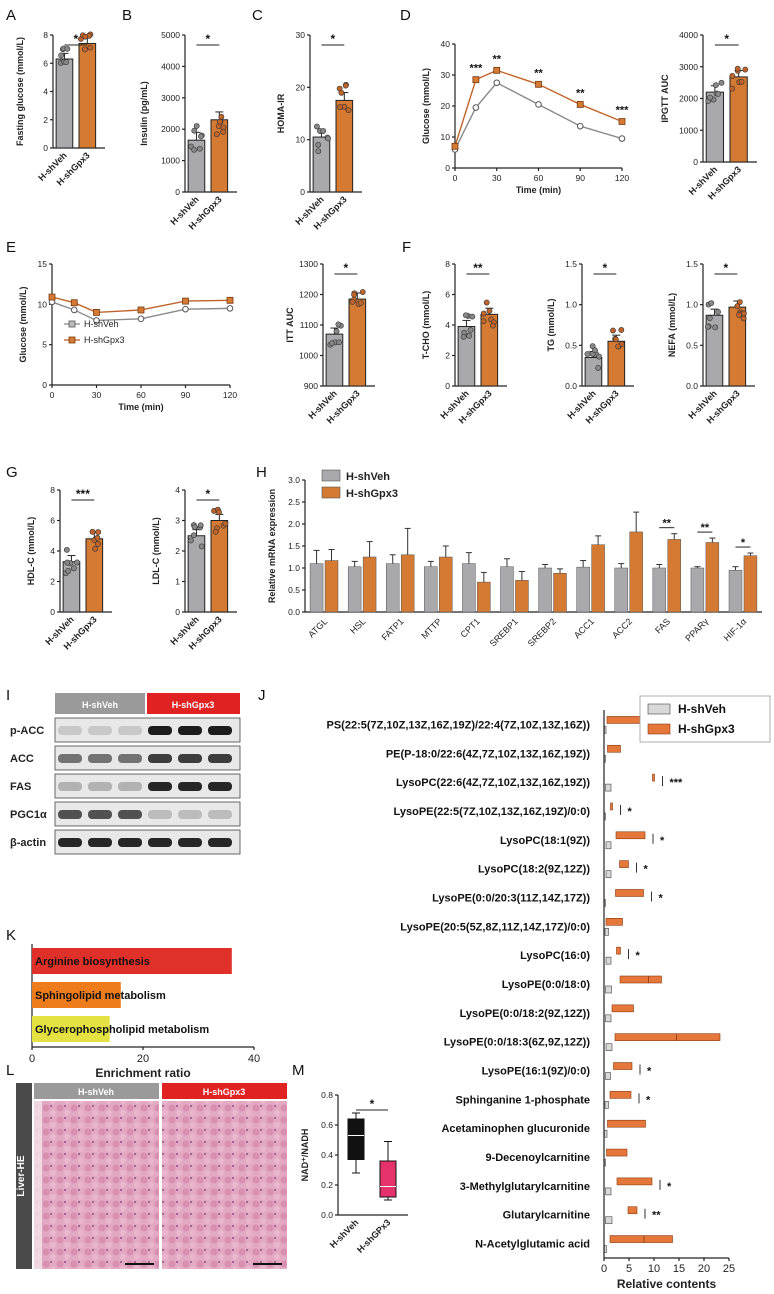  What do you see at coordinates (76, 39) in the screenshot?
I see `panel-a-sig: *` at bounding box center [76, 39].